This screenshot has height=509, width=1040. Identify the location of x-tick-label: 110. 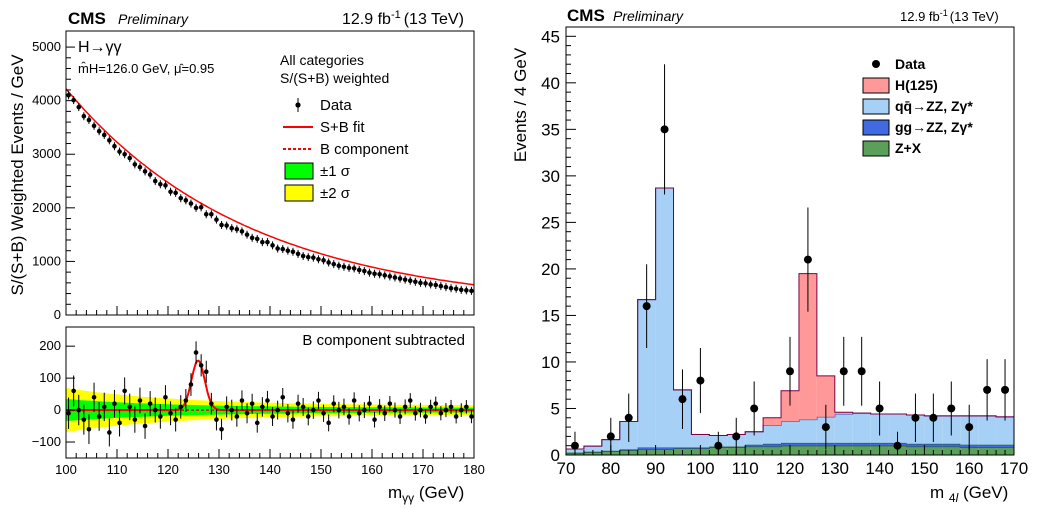
(745, 468).